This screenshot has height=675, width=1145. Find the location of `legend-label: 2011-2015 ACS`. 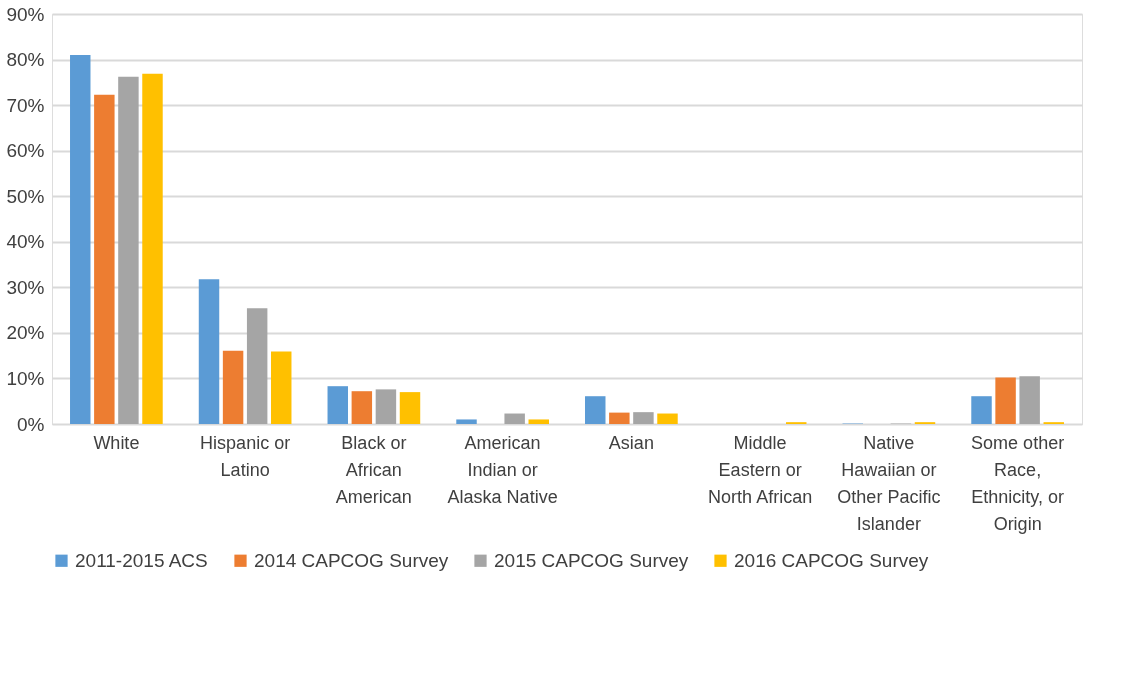

legend-label: 2011-2015 ACS is located at coordinates (141, 560).